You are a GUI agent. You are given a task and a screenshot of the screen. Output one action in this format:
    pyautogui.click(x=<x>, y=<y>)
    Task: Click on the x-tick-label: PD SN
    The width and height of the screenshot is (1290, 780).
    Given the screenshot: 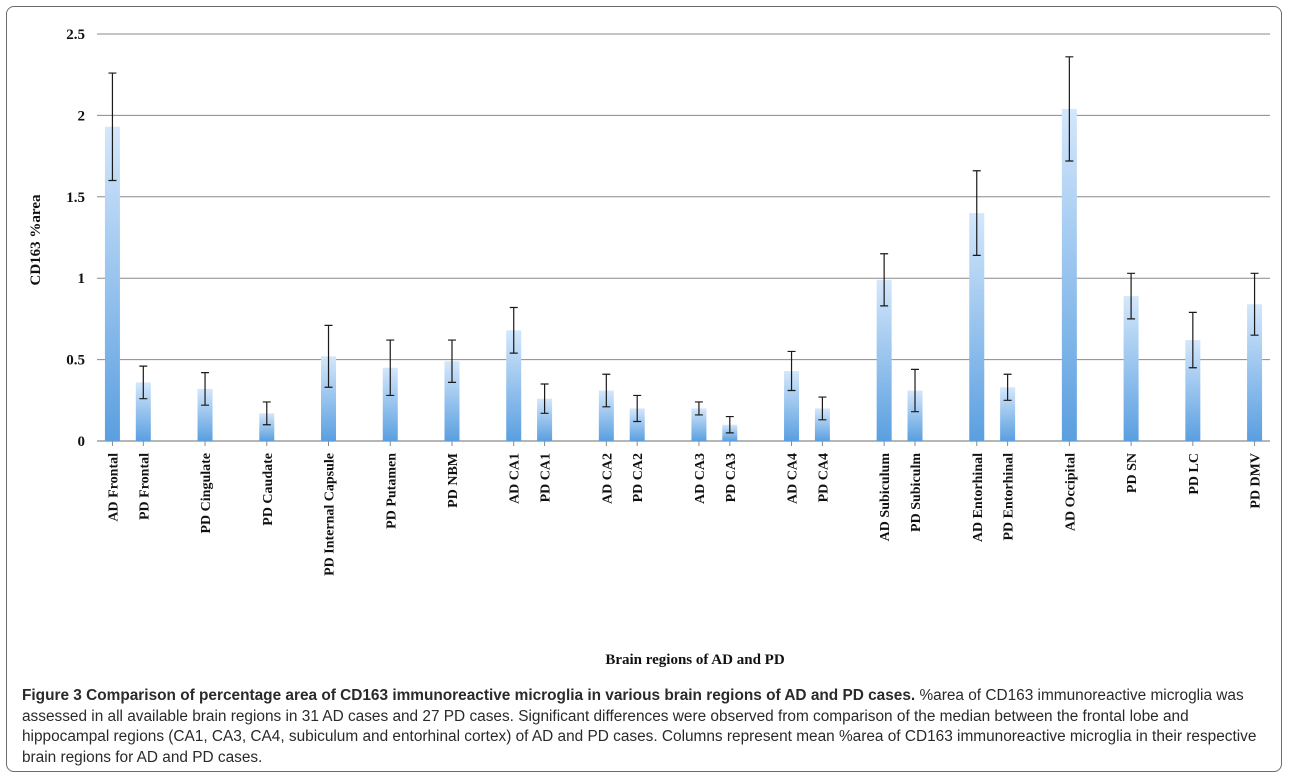 What is the action you would take?
    pyautogui.click(x=1132, y=473)
    